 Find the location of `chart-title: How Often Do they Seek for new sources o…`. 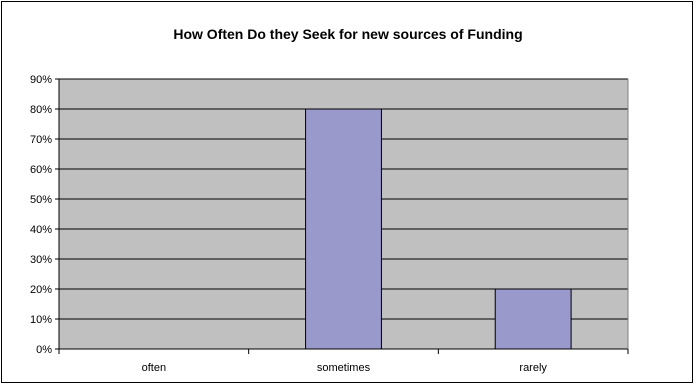

chart-title: How Often Do they Seek for new sources o… is located at coordinates (348, 34).